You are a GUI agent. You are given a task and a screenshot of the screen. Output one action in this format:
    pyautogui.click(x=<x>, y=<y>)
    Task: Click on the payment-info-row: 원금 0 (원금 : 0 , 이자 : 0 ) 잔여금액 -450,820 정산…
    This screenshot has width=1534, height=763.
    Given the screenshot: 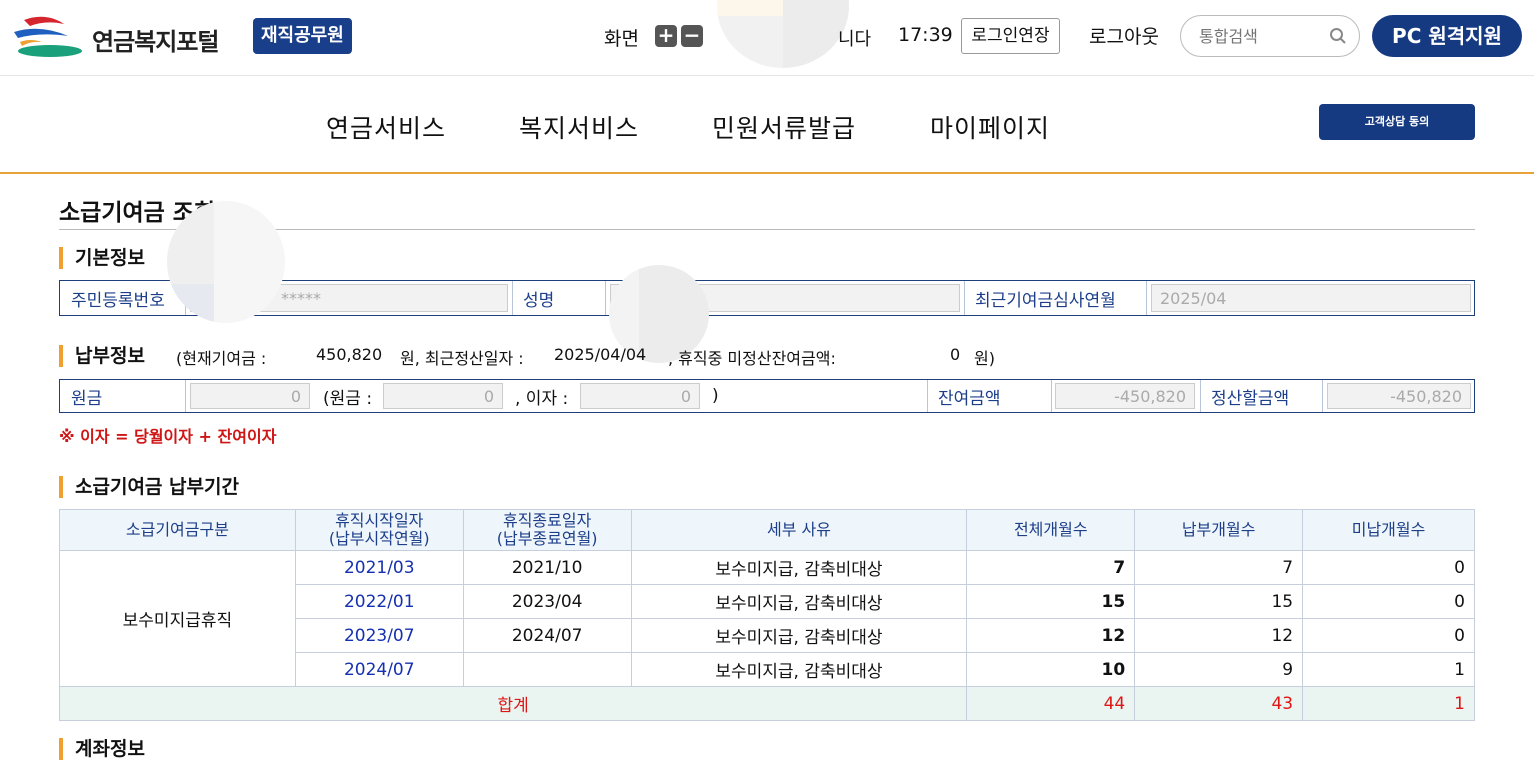 What is the action you would take?
    pyautogui.click(x=767, y=396)
    